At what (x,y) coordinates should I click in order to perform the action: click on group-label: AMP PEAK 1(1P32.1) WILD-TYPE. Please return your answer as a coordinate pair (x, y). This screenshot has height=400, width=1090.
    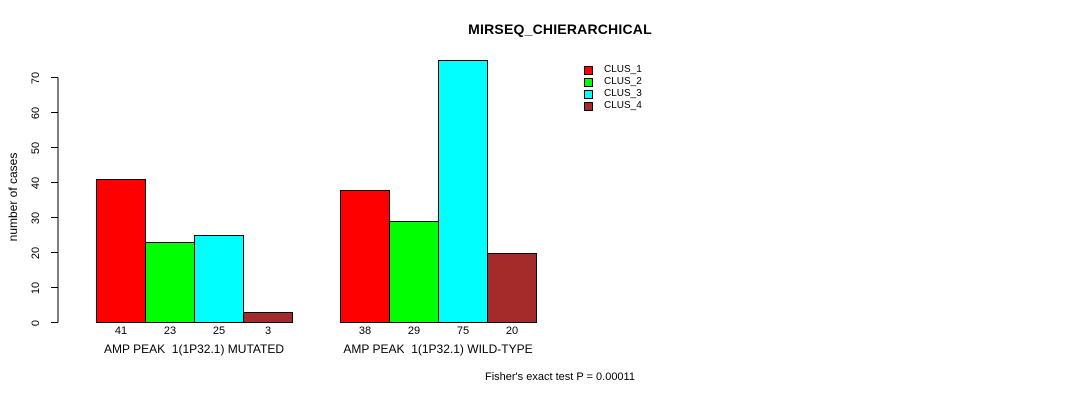
    Looking at the image, I should click on (438, 349).